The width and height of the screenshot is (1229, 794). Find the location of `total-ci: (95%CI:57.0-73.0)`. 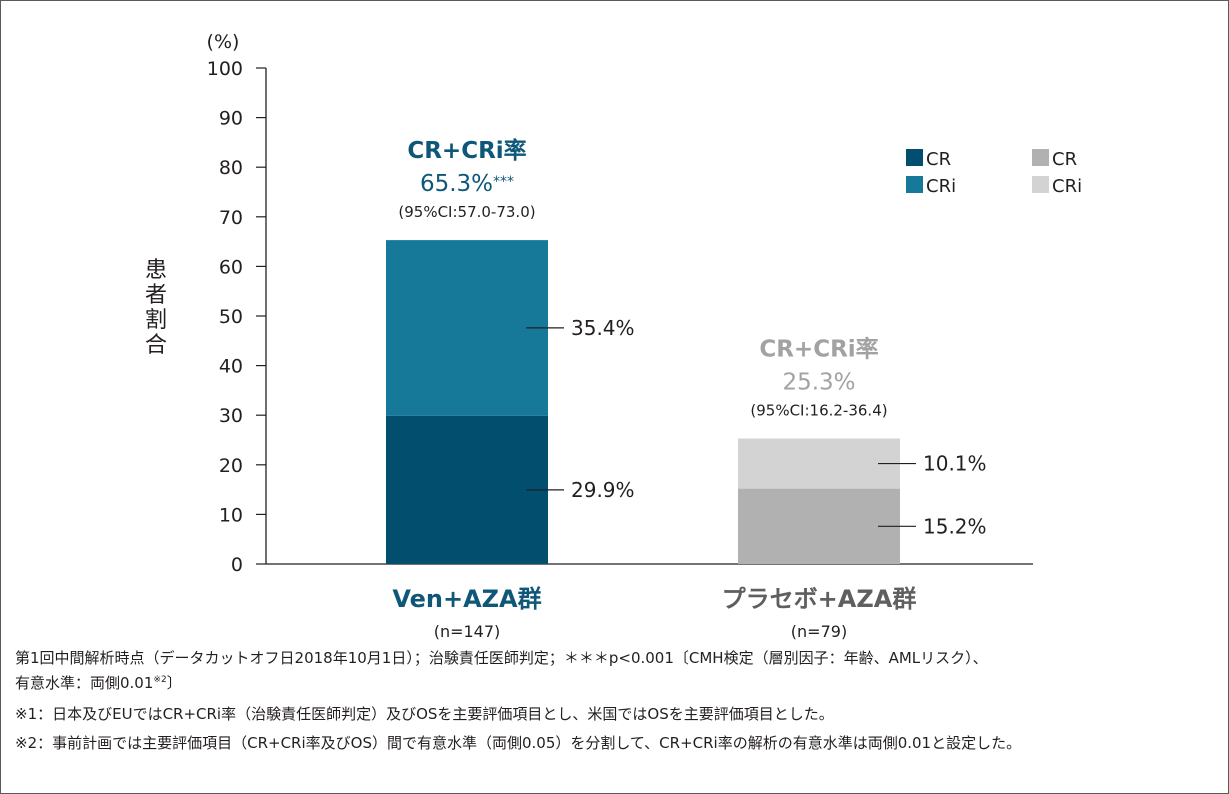

total-ci: (95%CI:57.0-73.0) is located at coordinates (466, 212).